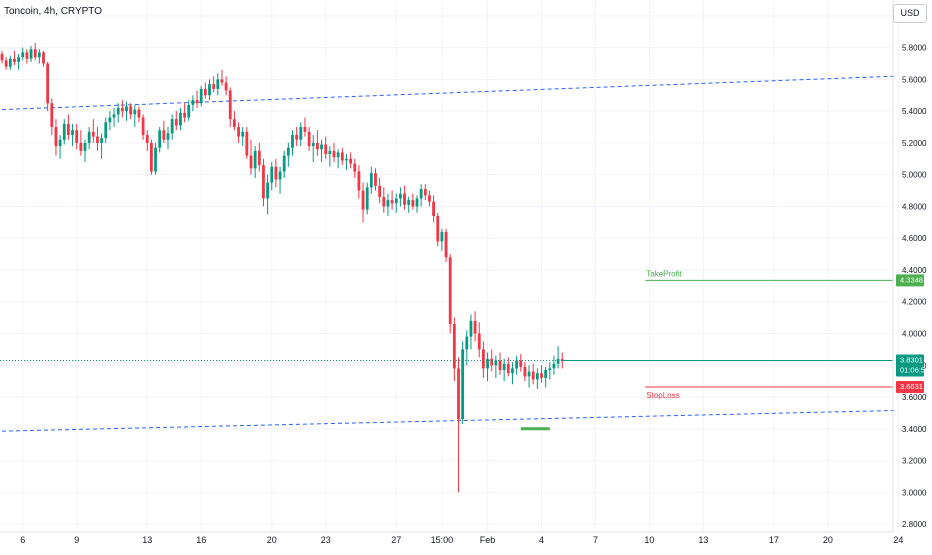 The image size is (932, 555). I want to click on y-tick-label: 3.2000, so click(914, 461).